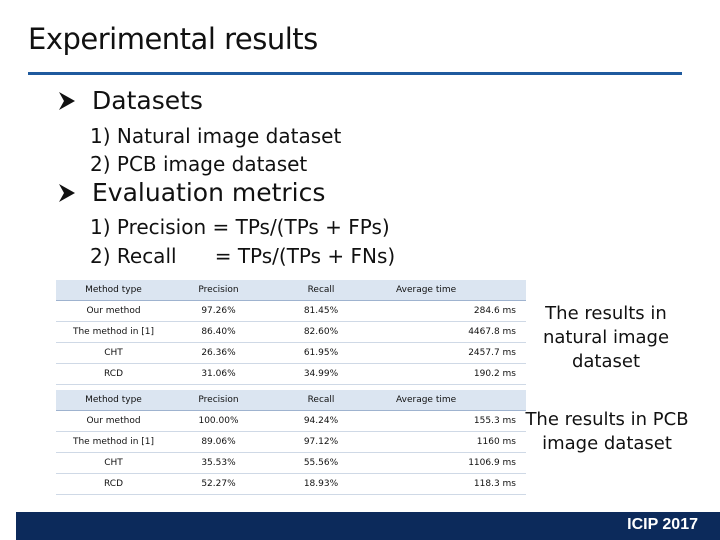 The width and height of the screenshot is (720, 540). I want to click on cell: 2457.7 ms, so click(451, 353).